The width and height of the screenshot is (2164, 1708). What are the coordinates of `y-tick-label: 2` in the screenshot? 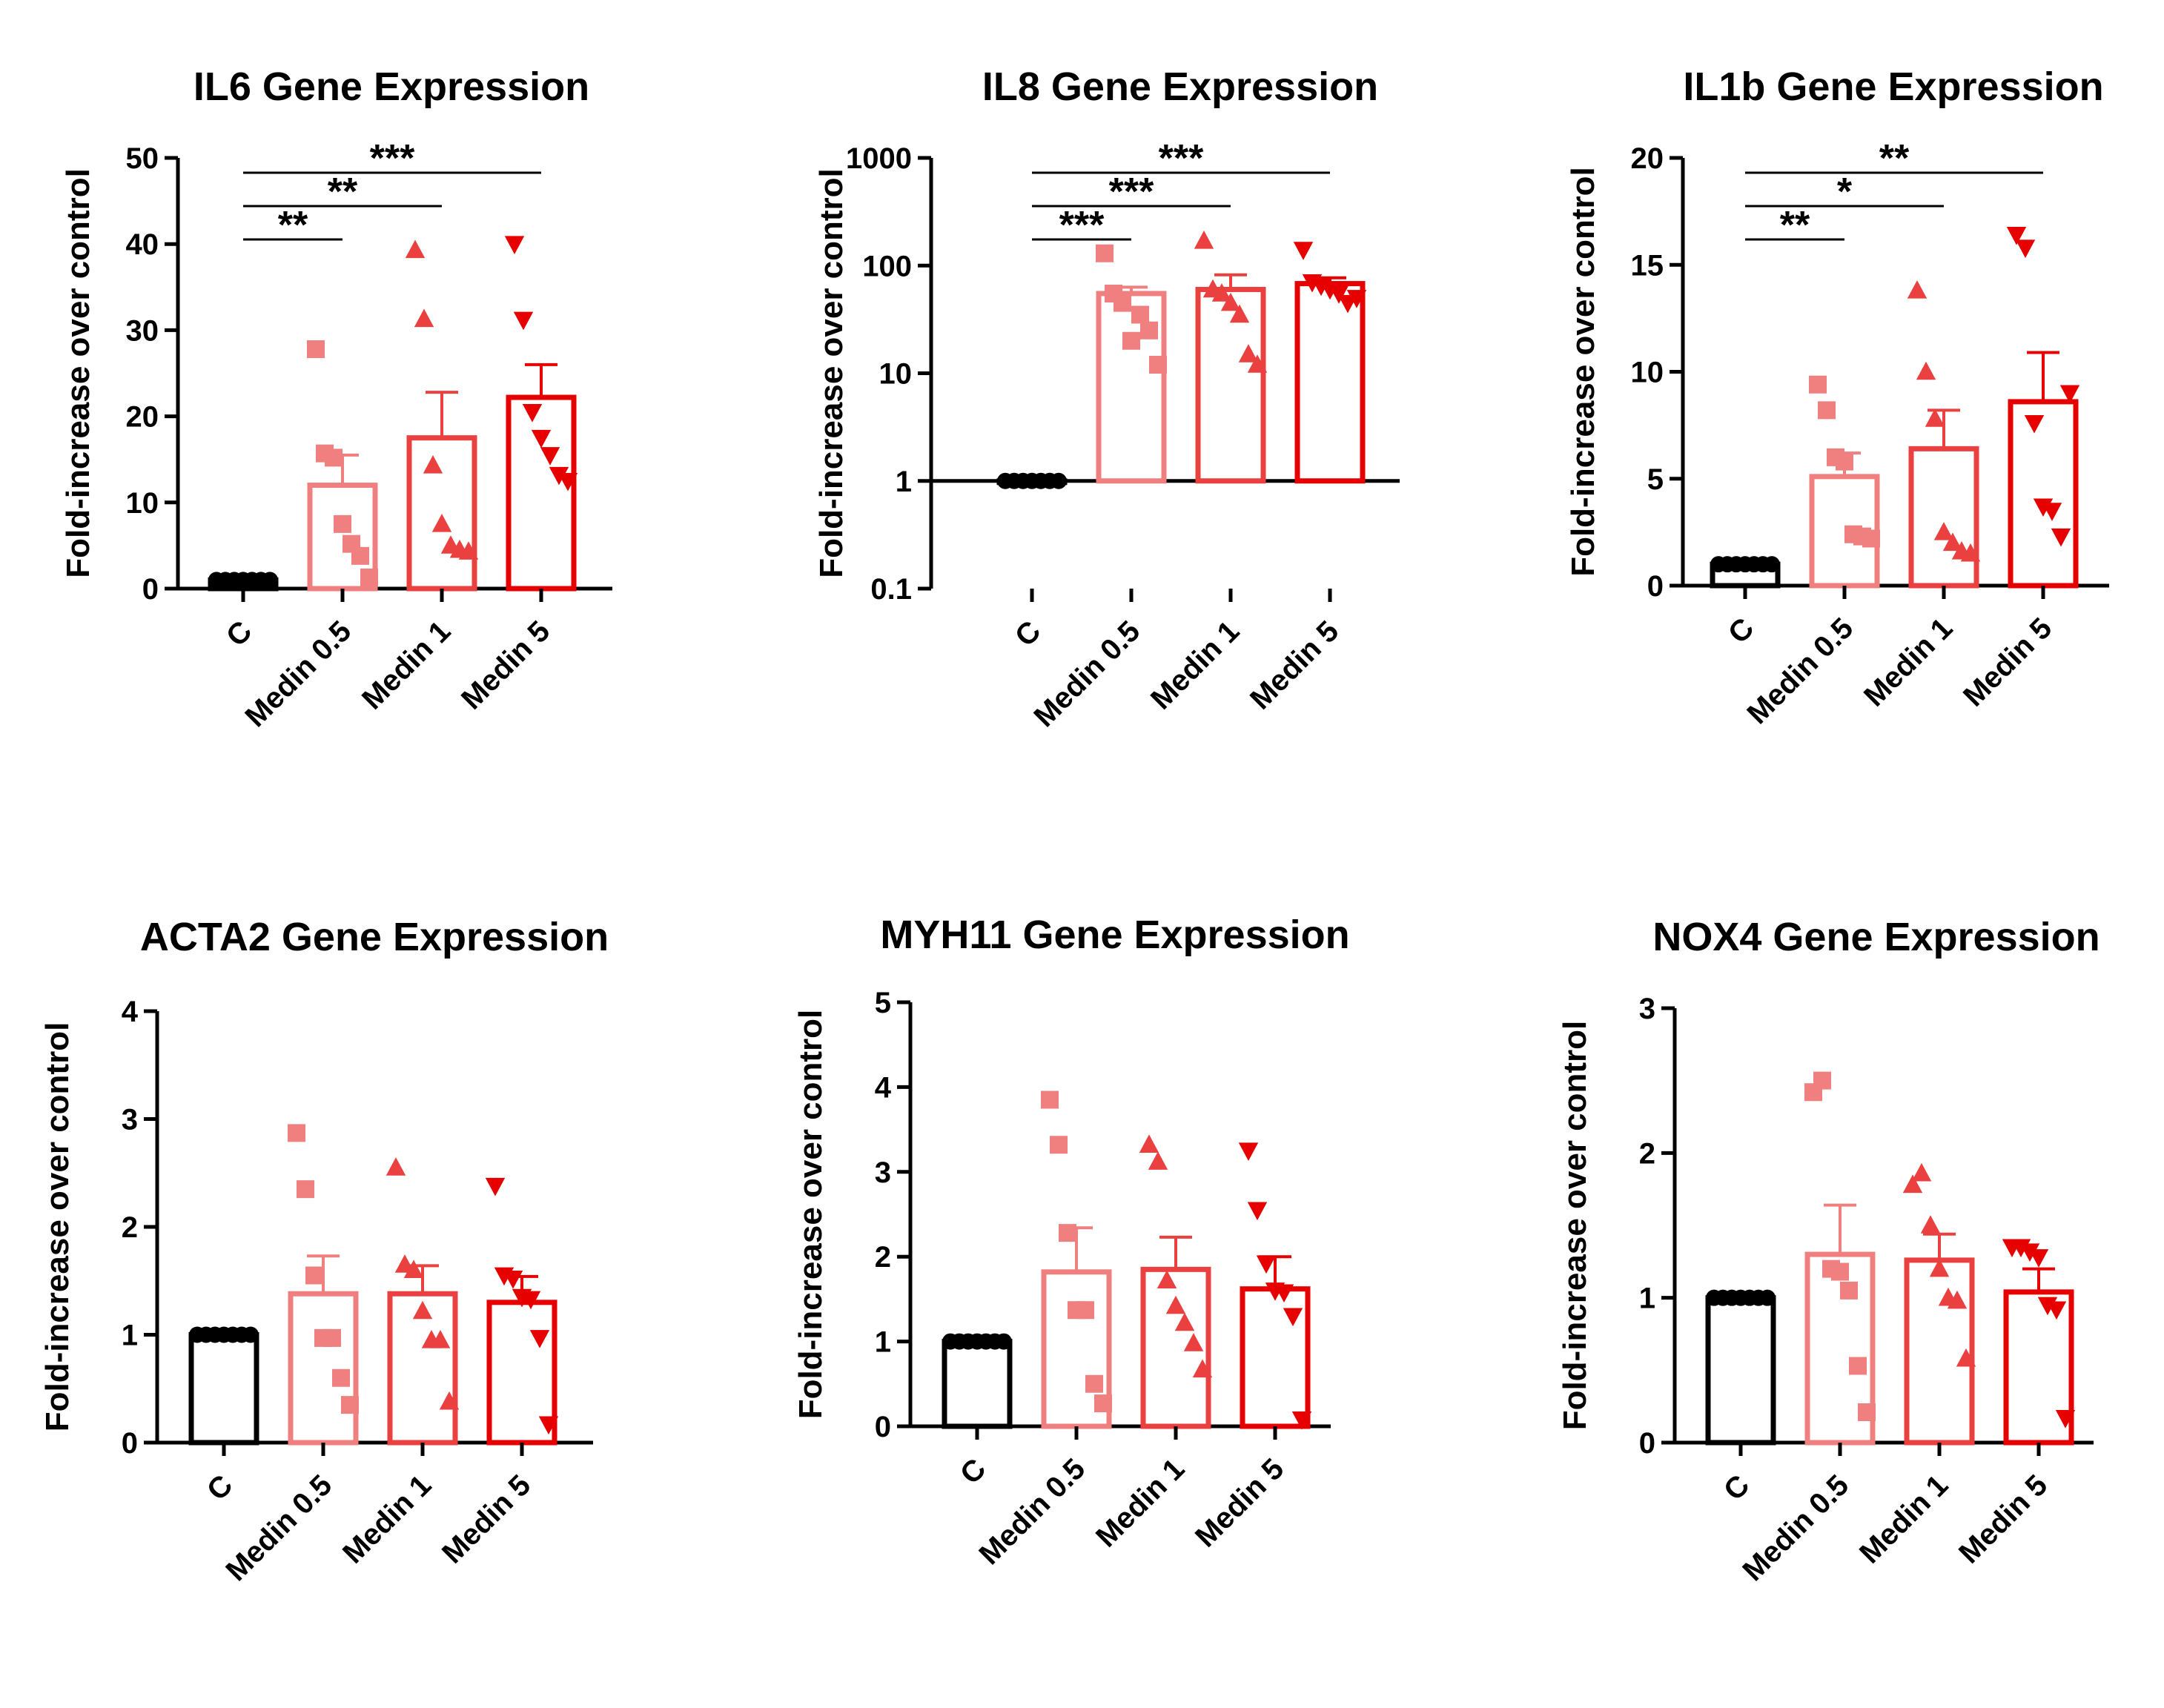 It's located at (883, 1257).